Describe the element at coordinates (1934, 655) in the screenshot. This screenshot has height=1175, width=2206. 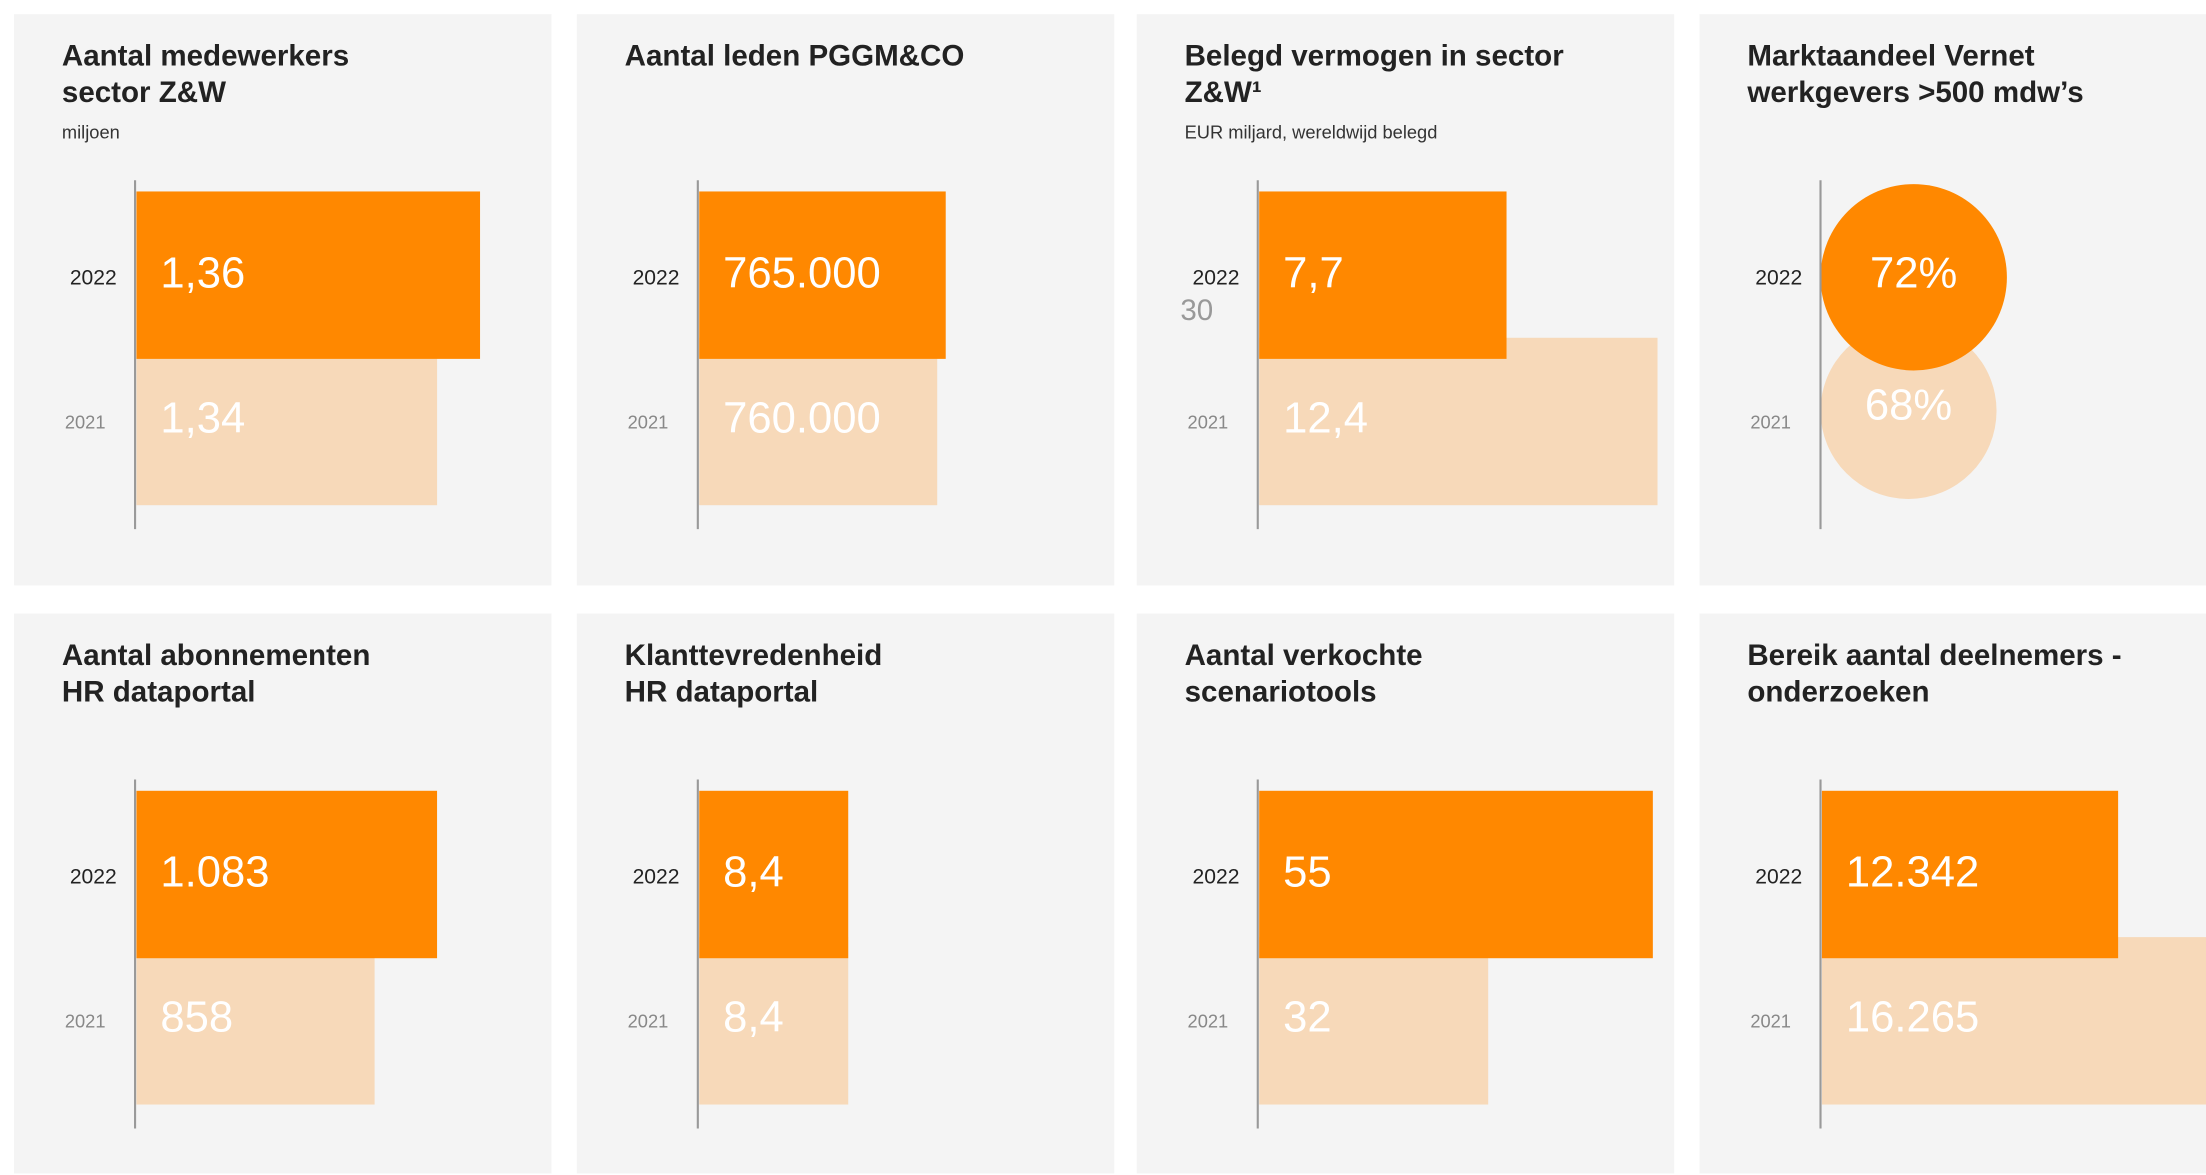
I see `panel-title: Bereik aantal deelnemers -` at that location.